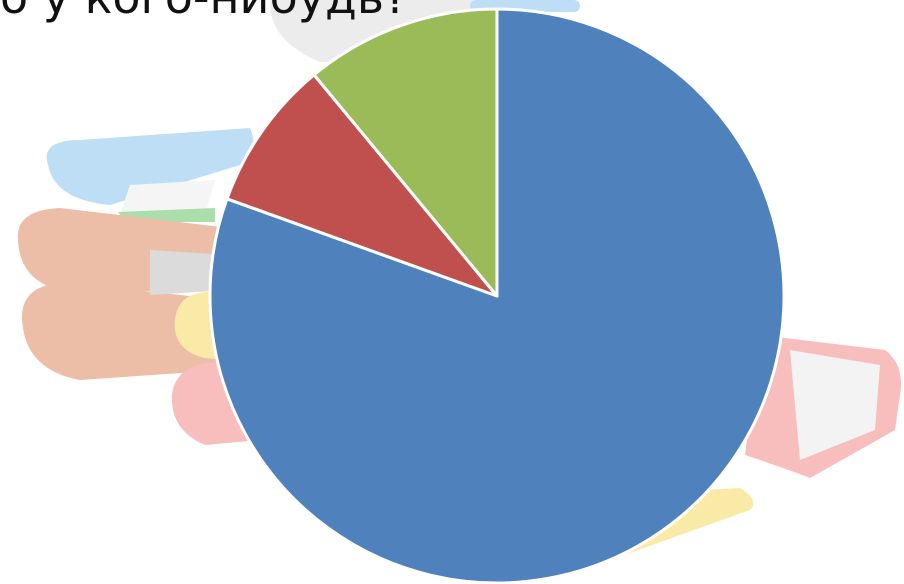 This screenshot has height=584, width=904. I want to click on book-left-blue, so click(150, 166).